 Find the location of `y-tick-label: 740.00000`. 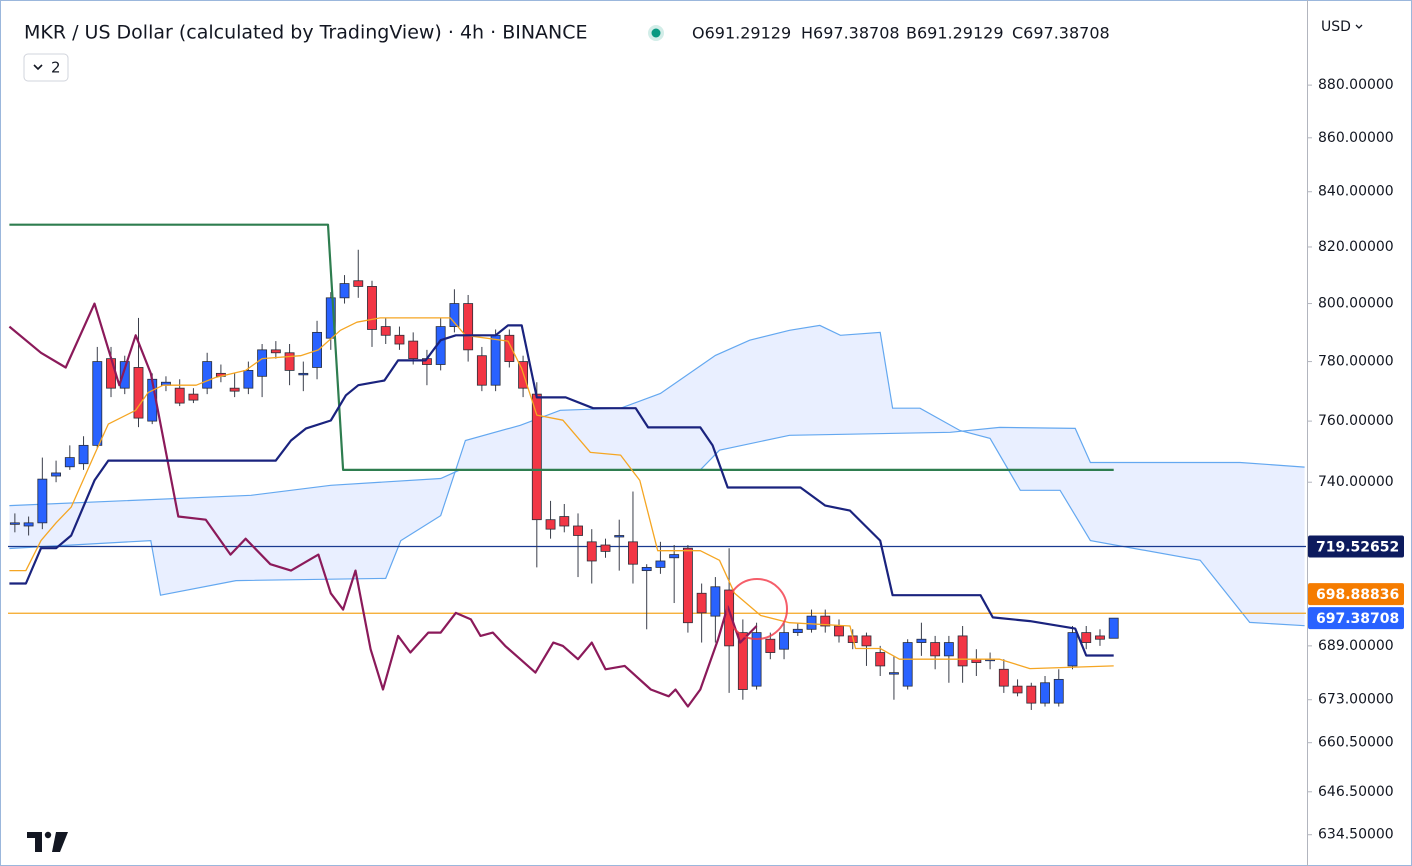

y-tick-label: 740.00000 is located at coordinates (1356, 482).